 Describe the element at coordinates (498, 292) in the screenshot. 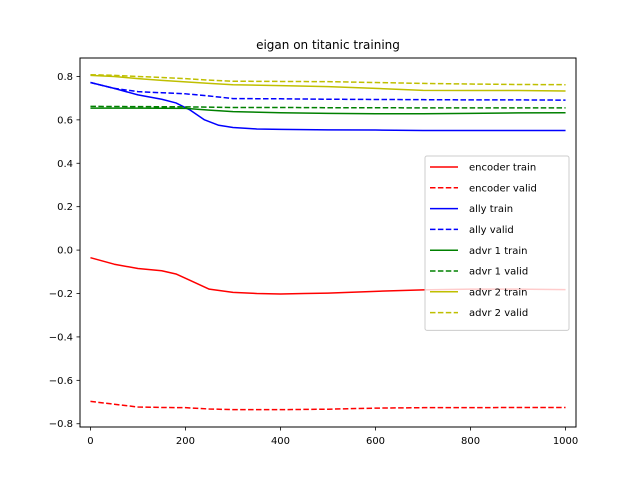

I see `legend-label: advr 2 train` at that location.